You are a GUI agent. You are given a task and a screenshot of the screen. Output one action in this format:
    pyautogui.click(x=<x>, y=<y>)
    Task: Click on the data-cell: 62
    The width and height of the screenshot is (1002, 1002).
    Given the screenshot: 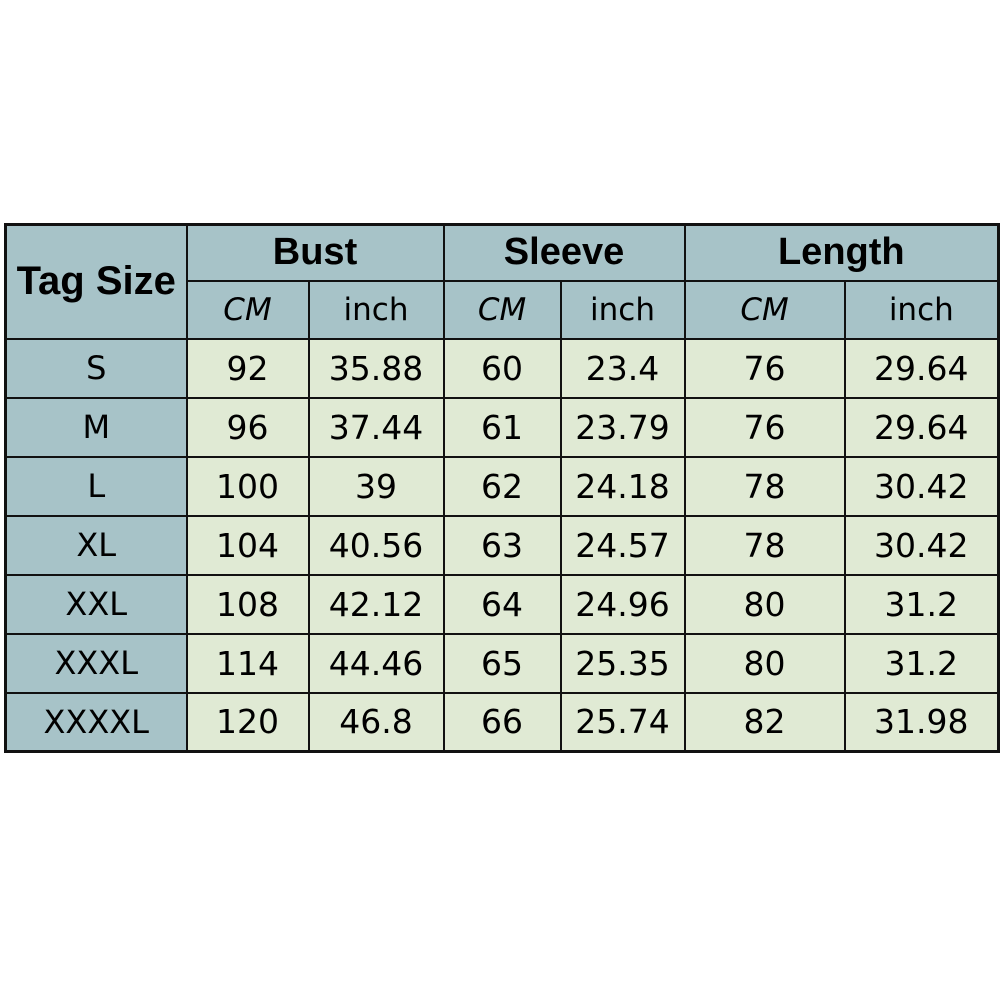 What is the action you would take?
    pyautogui.click(x=502, y=486)
    